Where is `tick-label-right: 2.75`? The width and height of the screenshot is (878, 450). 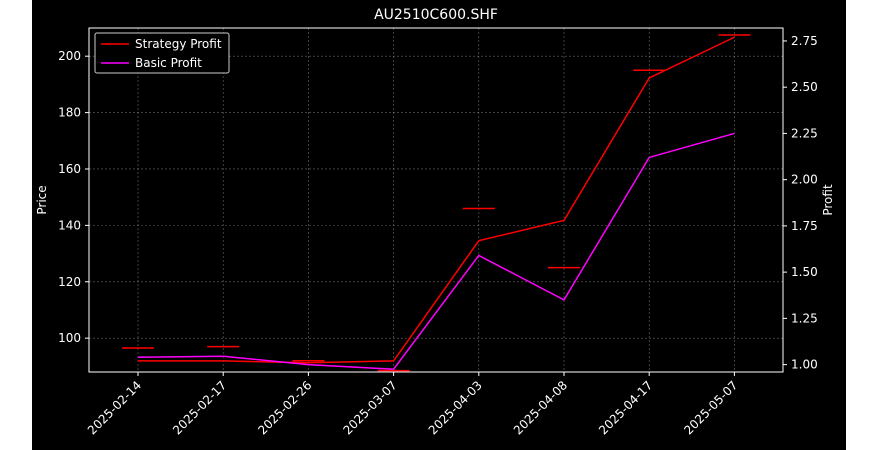
tick-label-right: 2.75 is located at coordinates (804, 41).